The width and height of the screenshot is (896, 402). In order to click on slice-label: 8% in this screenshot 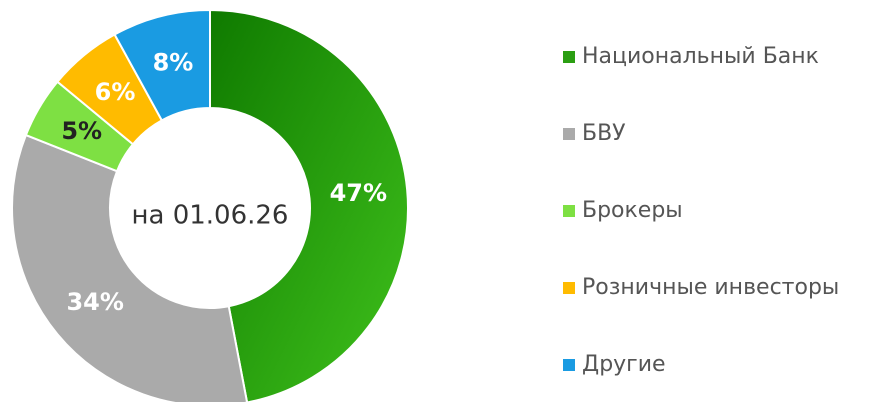, I will do `click(173, 63)`.